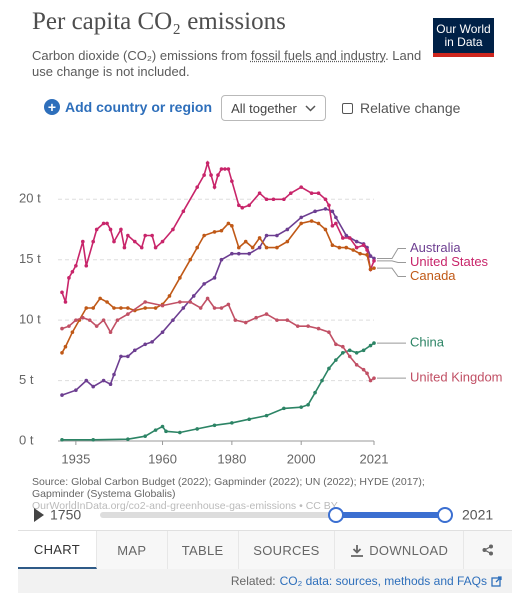  Describe the element at coordinates (203, 550) in the screenshot. I see `tab: TABLE` at that location.